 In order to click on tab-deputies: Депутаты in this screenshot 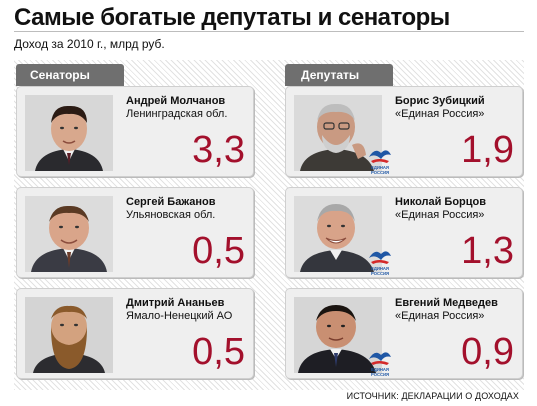, I will do `click(339, 75)`.